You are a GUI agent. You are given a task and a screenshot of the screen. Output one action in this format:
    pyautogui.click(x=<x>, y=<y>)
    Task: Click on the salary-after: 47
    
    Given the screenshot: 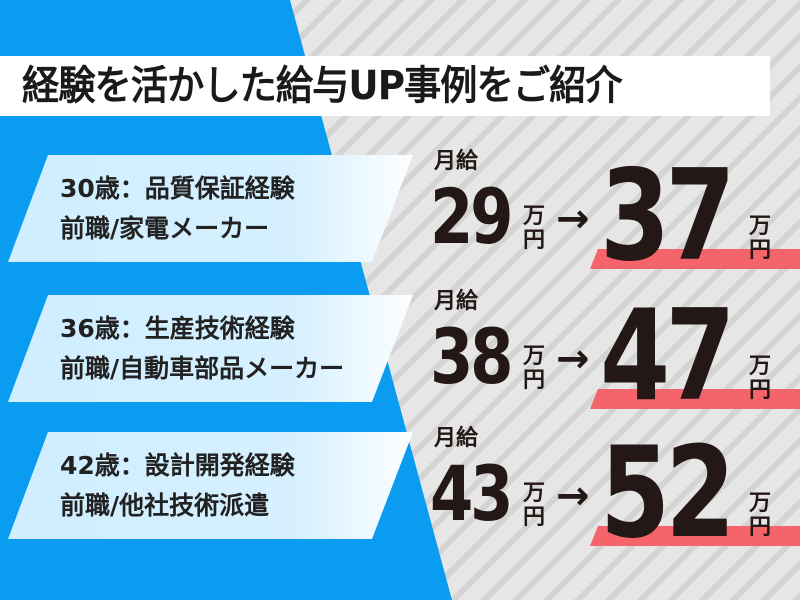 What is the action you would take?
    pyautogui.click(x=667, y=355)
    